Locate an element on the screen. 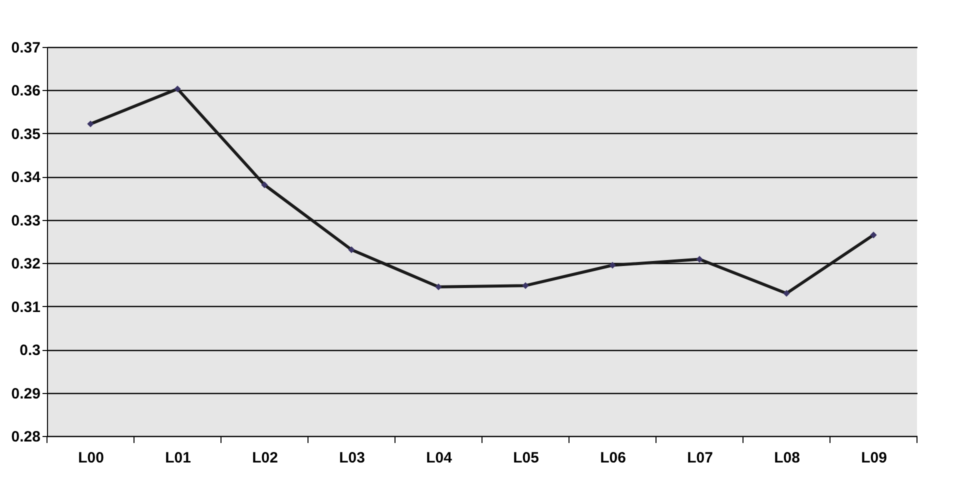 Image resolution: width=968 pixels, height=486 pixels. x-tick-label: L04 is located at coordinates (439, 458).